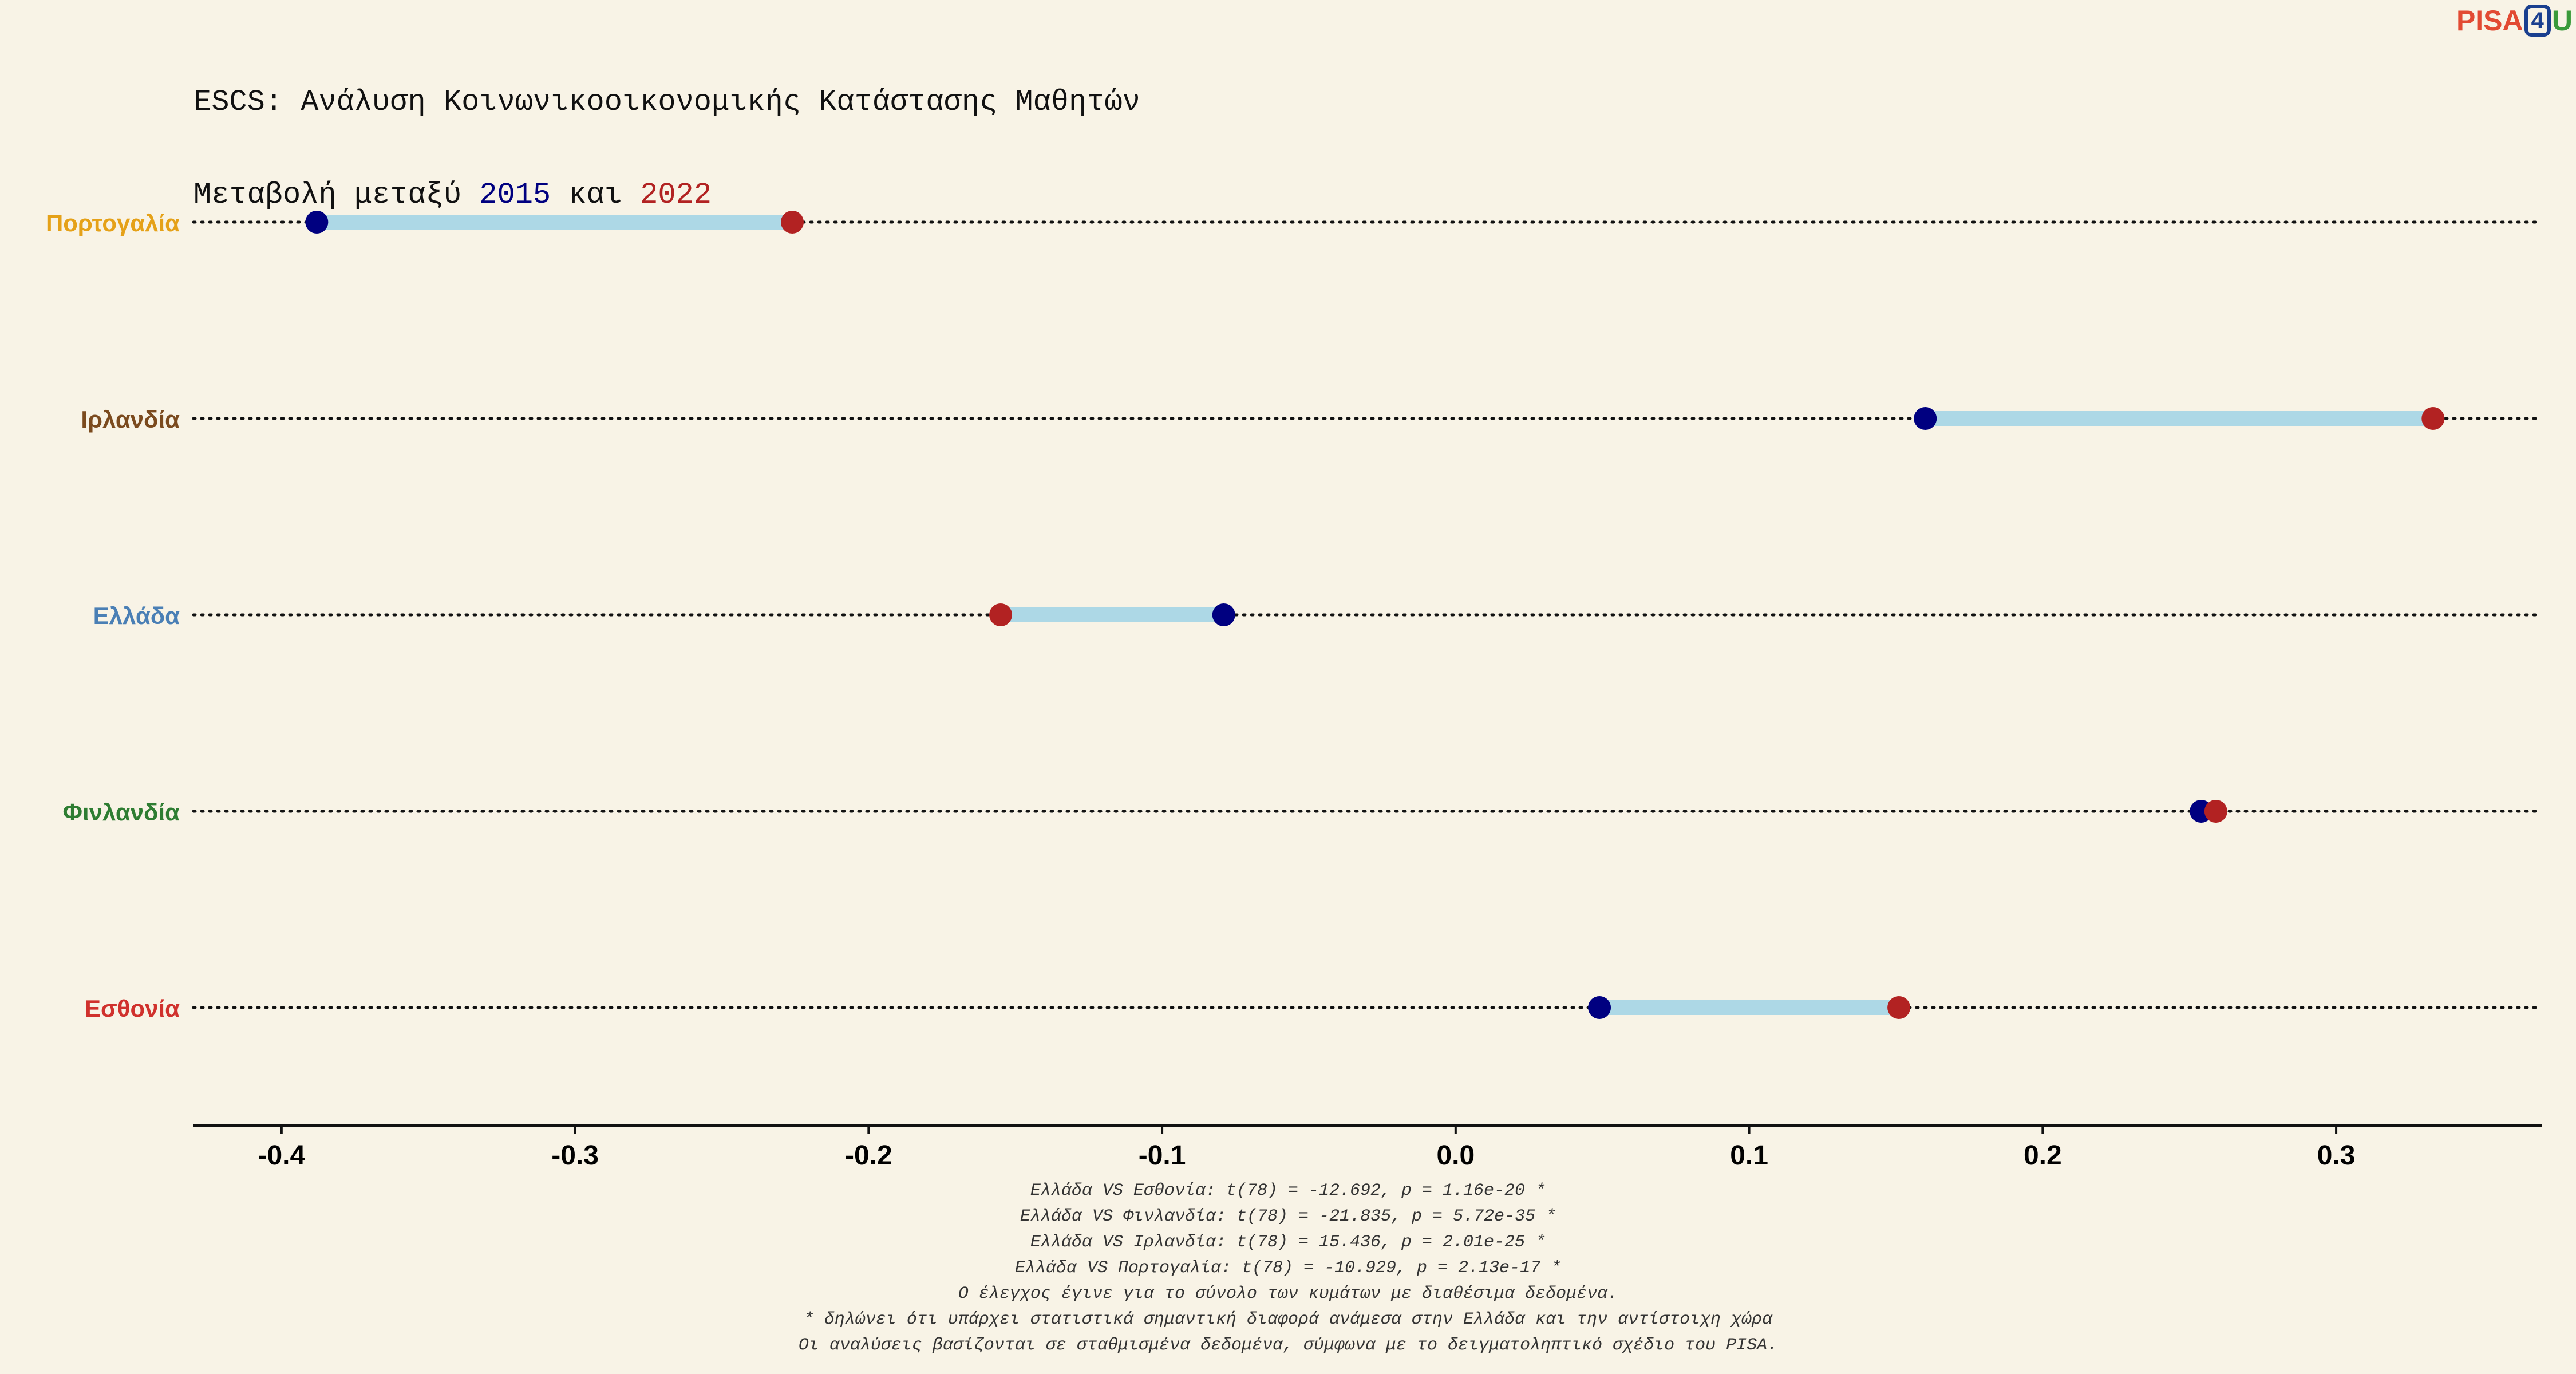 The width and height of the screenshot is (2576, 1374). What do you see at coordinates (2043, 1155) in the screenshot?
I see `x-tick-label: 0.2` at bounding box center [2043, 1155].